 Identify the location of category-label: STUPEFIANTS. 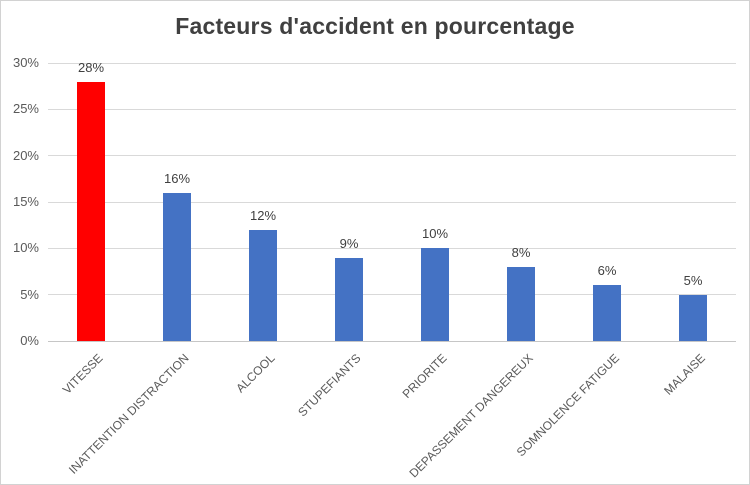
(329, 385).